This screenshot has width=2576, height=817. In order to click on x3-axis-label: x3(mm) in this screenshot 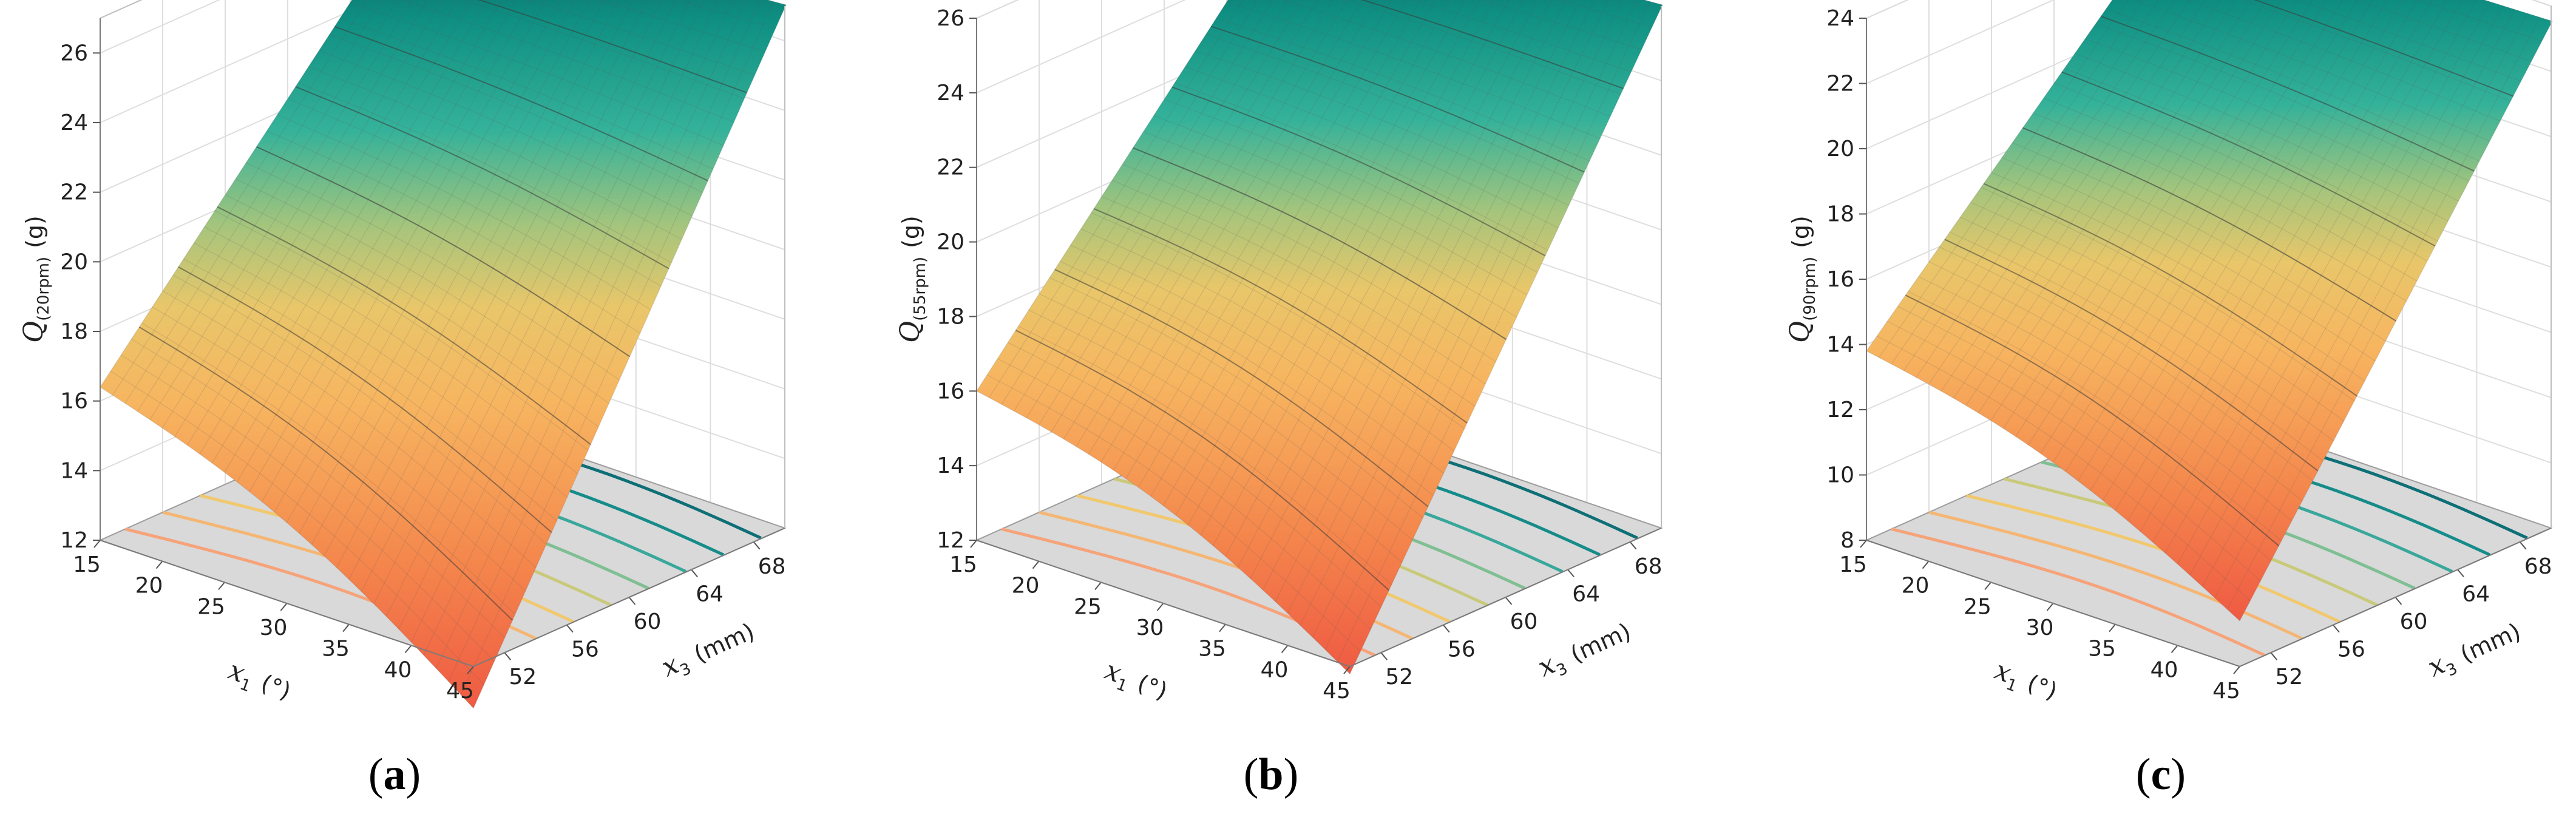, I will do `click(709, 650)`.